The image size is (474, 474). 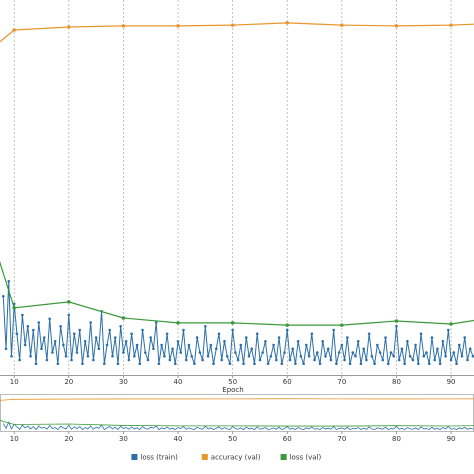 I want to click on x-tick-label: 20, so click(x=68, y=382).